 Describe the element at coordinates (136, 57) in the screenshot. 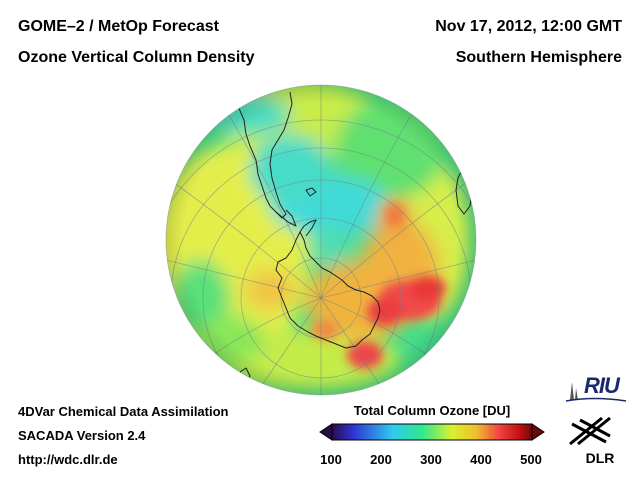

I see `map-subtitle: Ozone Vertical Column Density` at that location.